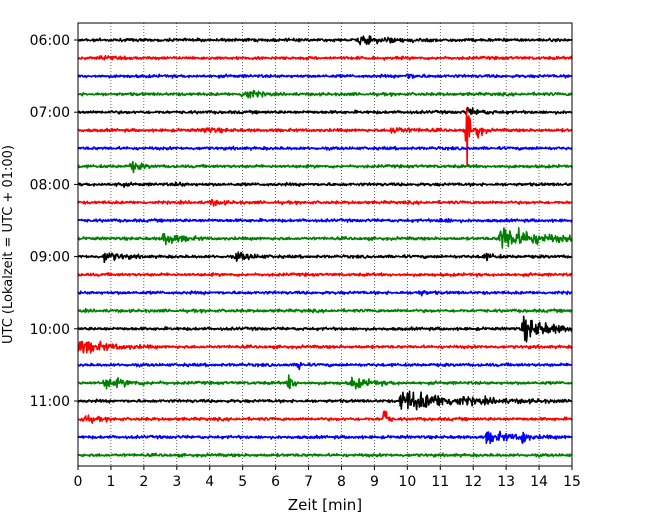 The height and width of the screenshot is (520, 650). I want to click on x-tick-label: 15, so click(572, 482).